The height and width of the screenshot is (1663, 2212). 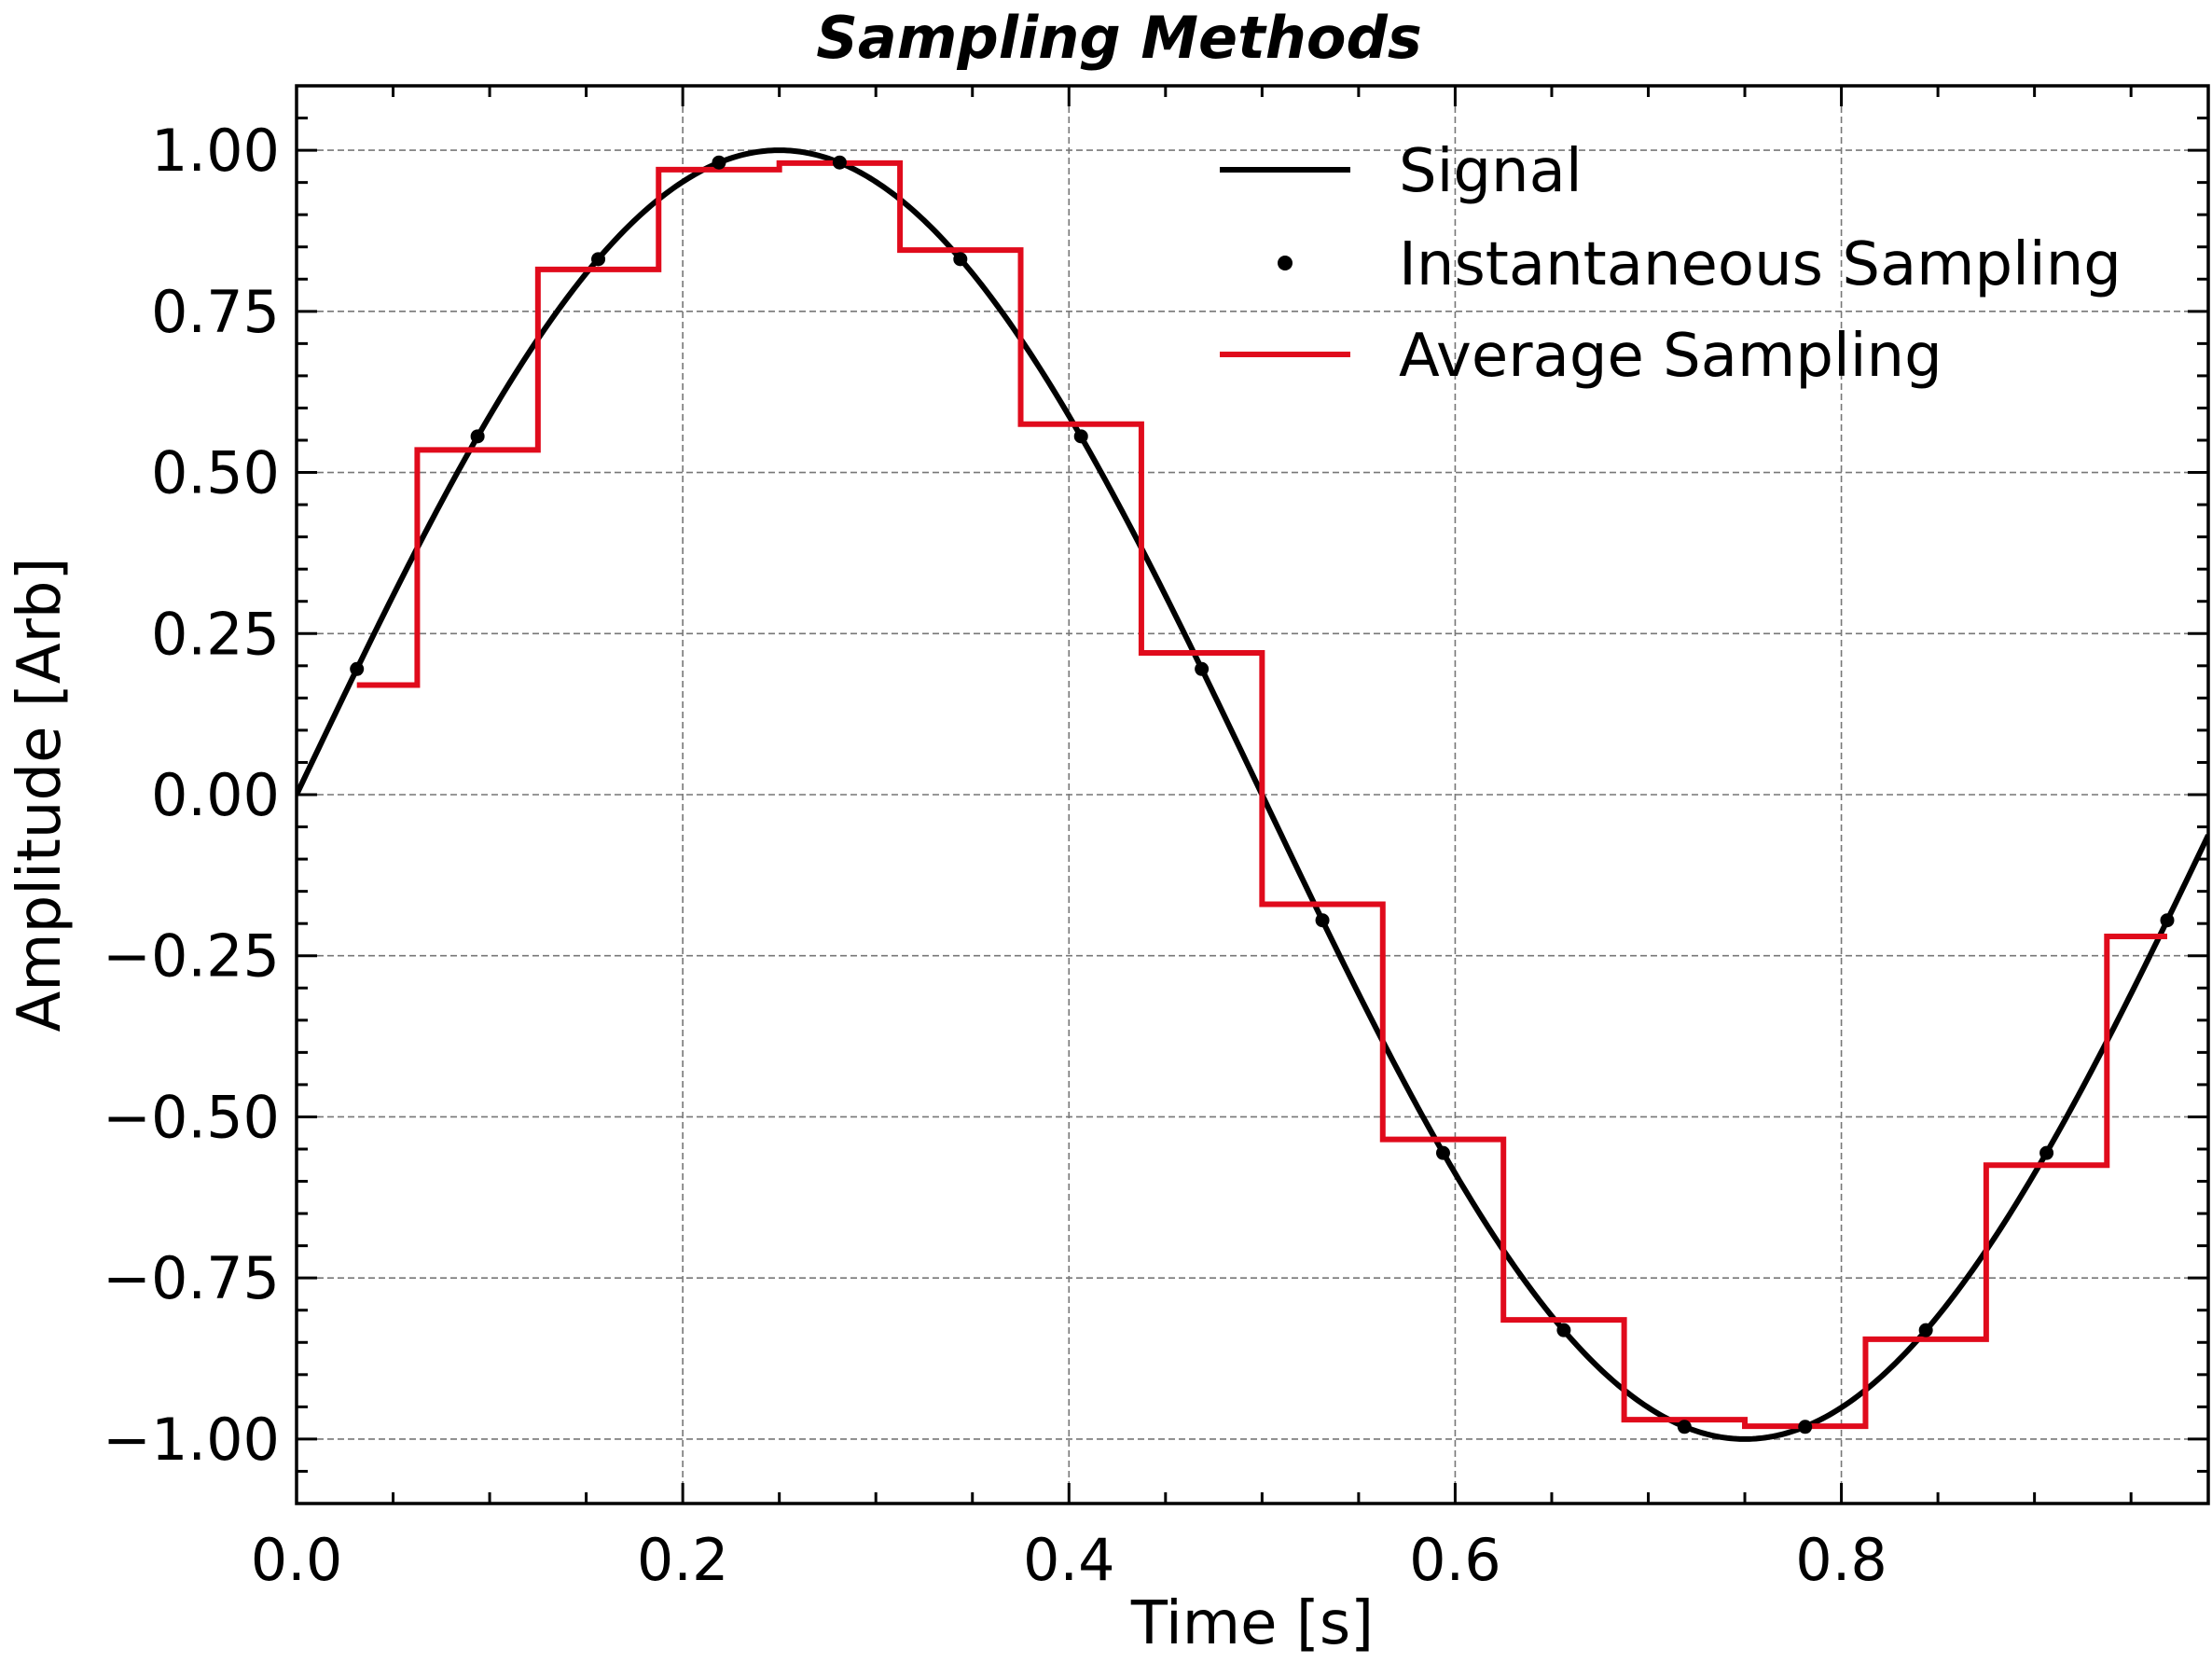 What do you see at coordinates (191, 1440) in the screenshot?
I see `y-tick-label: −1.00` at bounding box center [191, 1440].